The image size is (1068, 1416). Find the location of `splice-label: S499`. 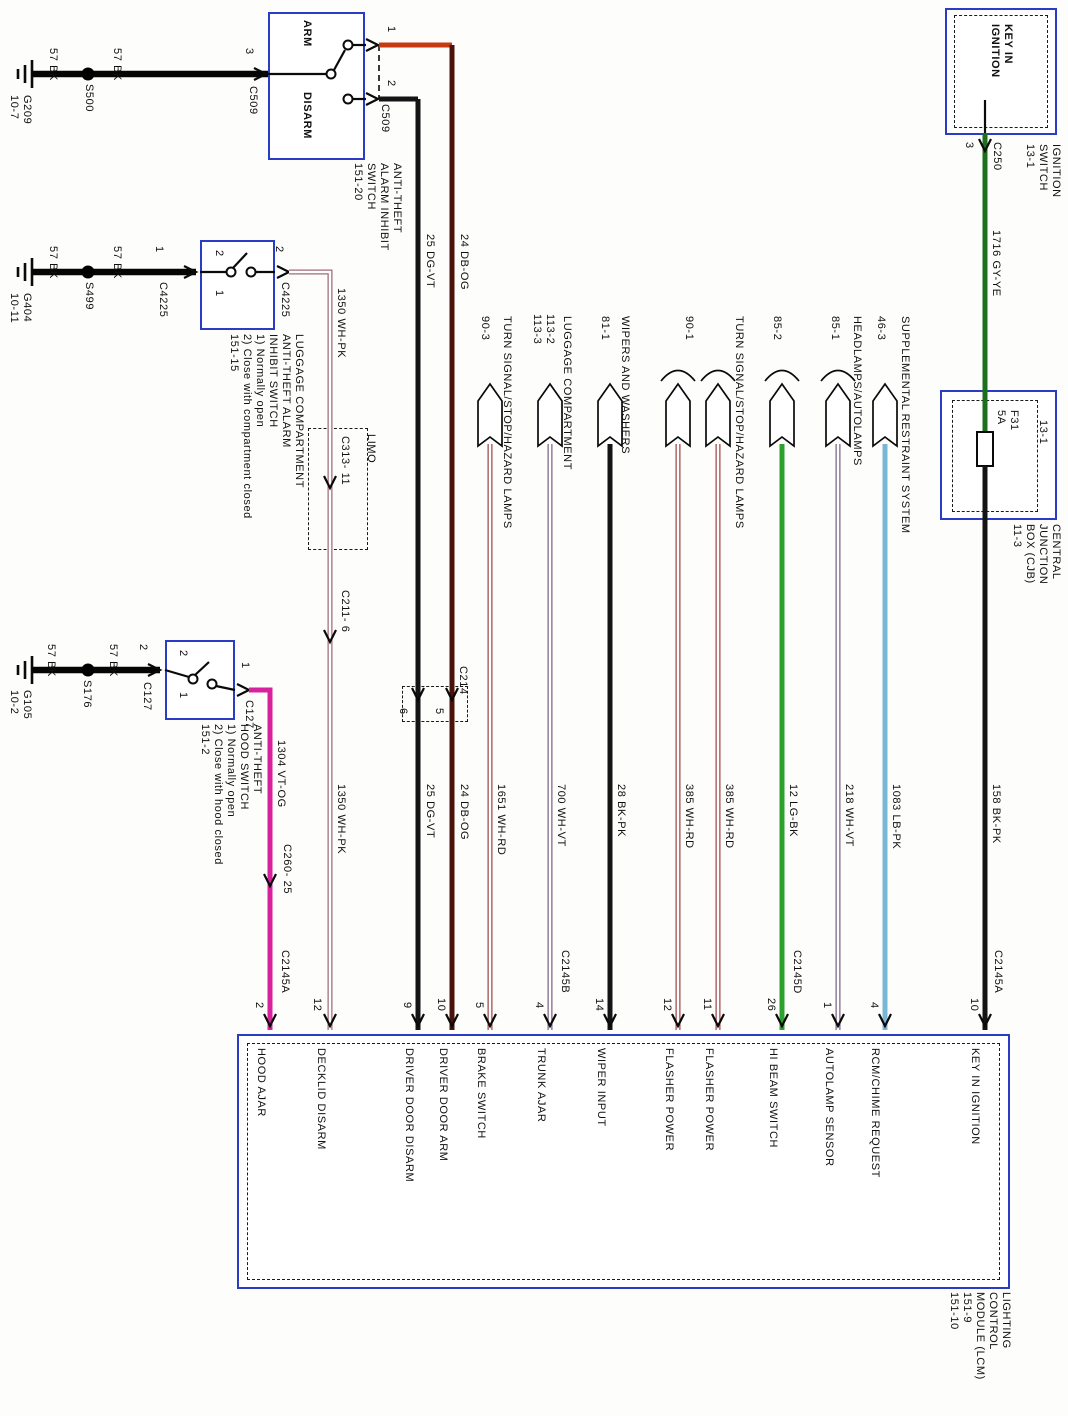

splice-label: S499 is located at coordinates (89, 296).